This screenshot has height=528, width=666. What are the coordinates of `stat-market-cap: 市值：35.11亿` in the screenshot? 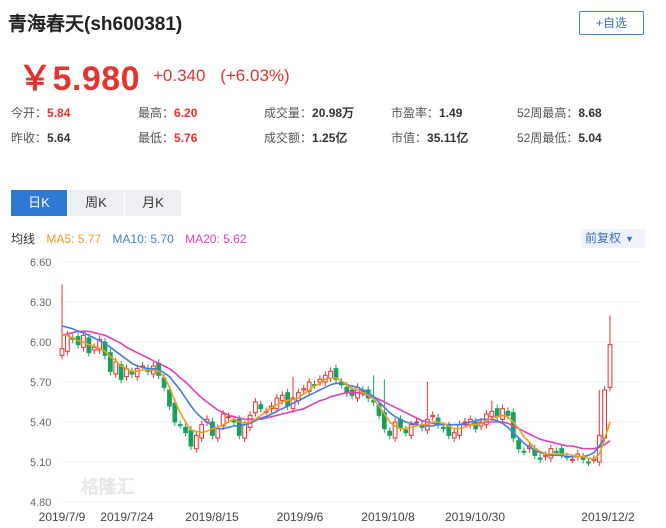 It's located at (430, 138).